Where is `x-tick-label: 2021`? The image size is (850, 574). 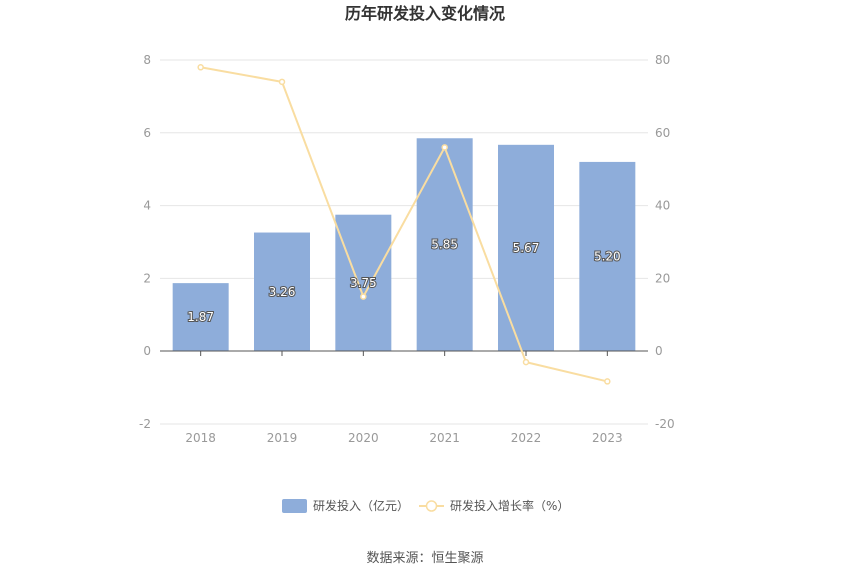
x-tick-label: 2021 is located at coordinates (444, 438).